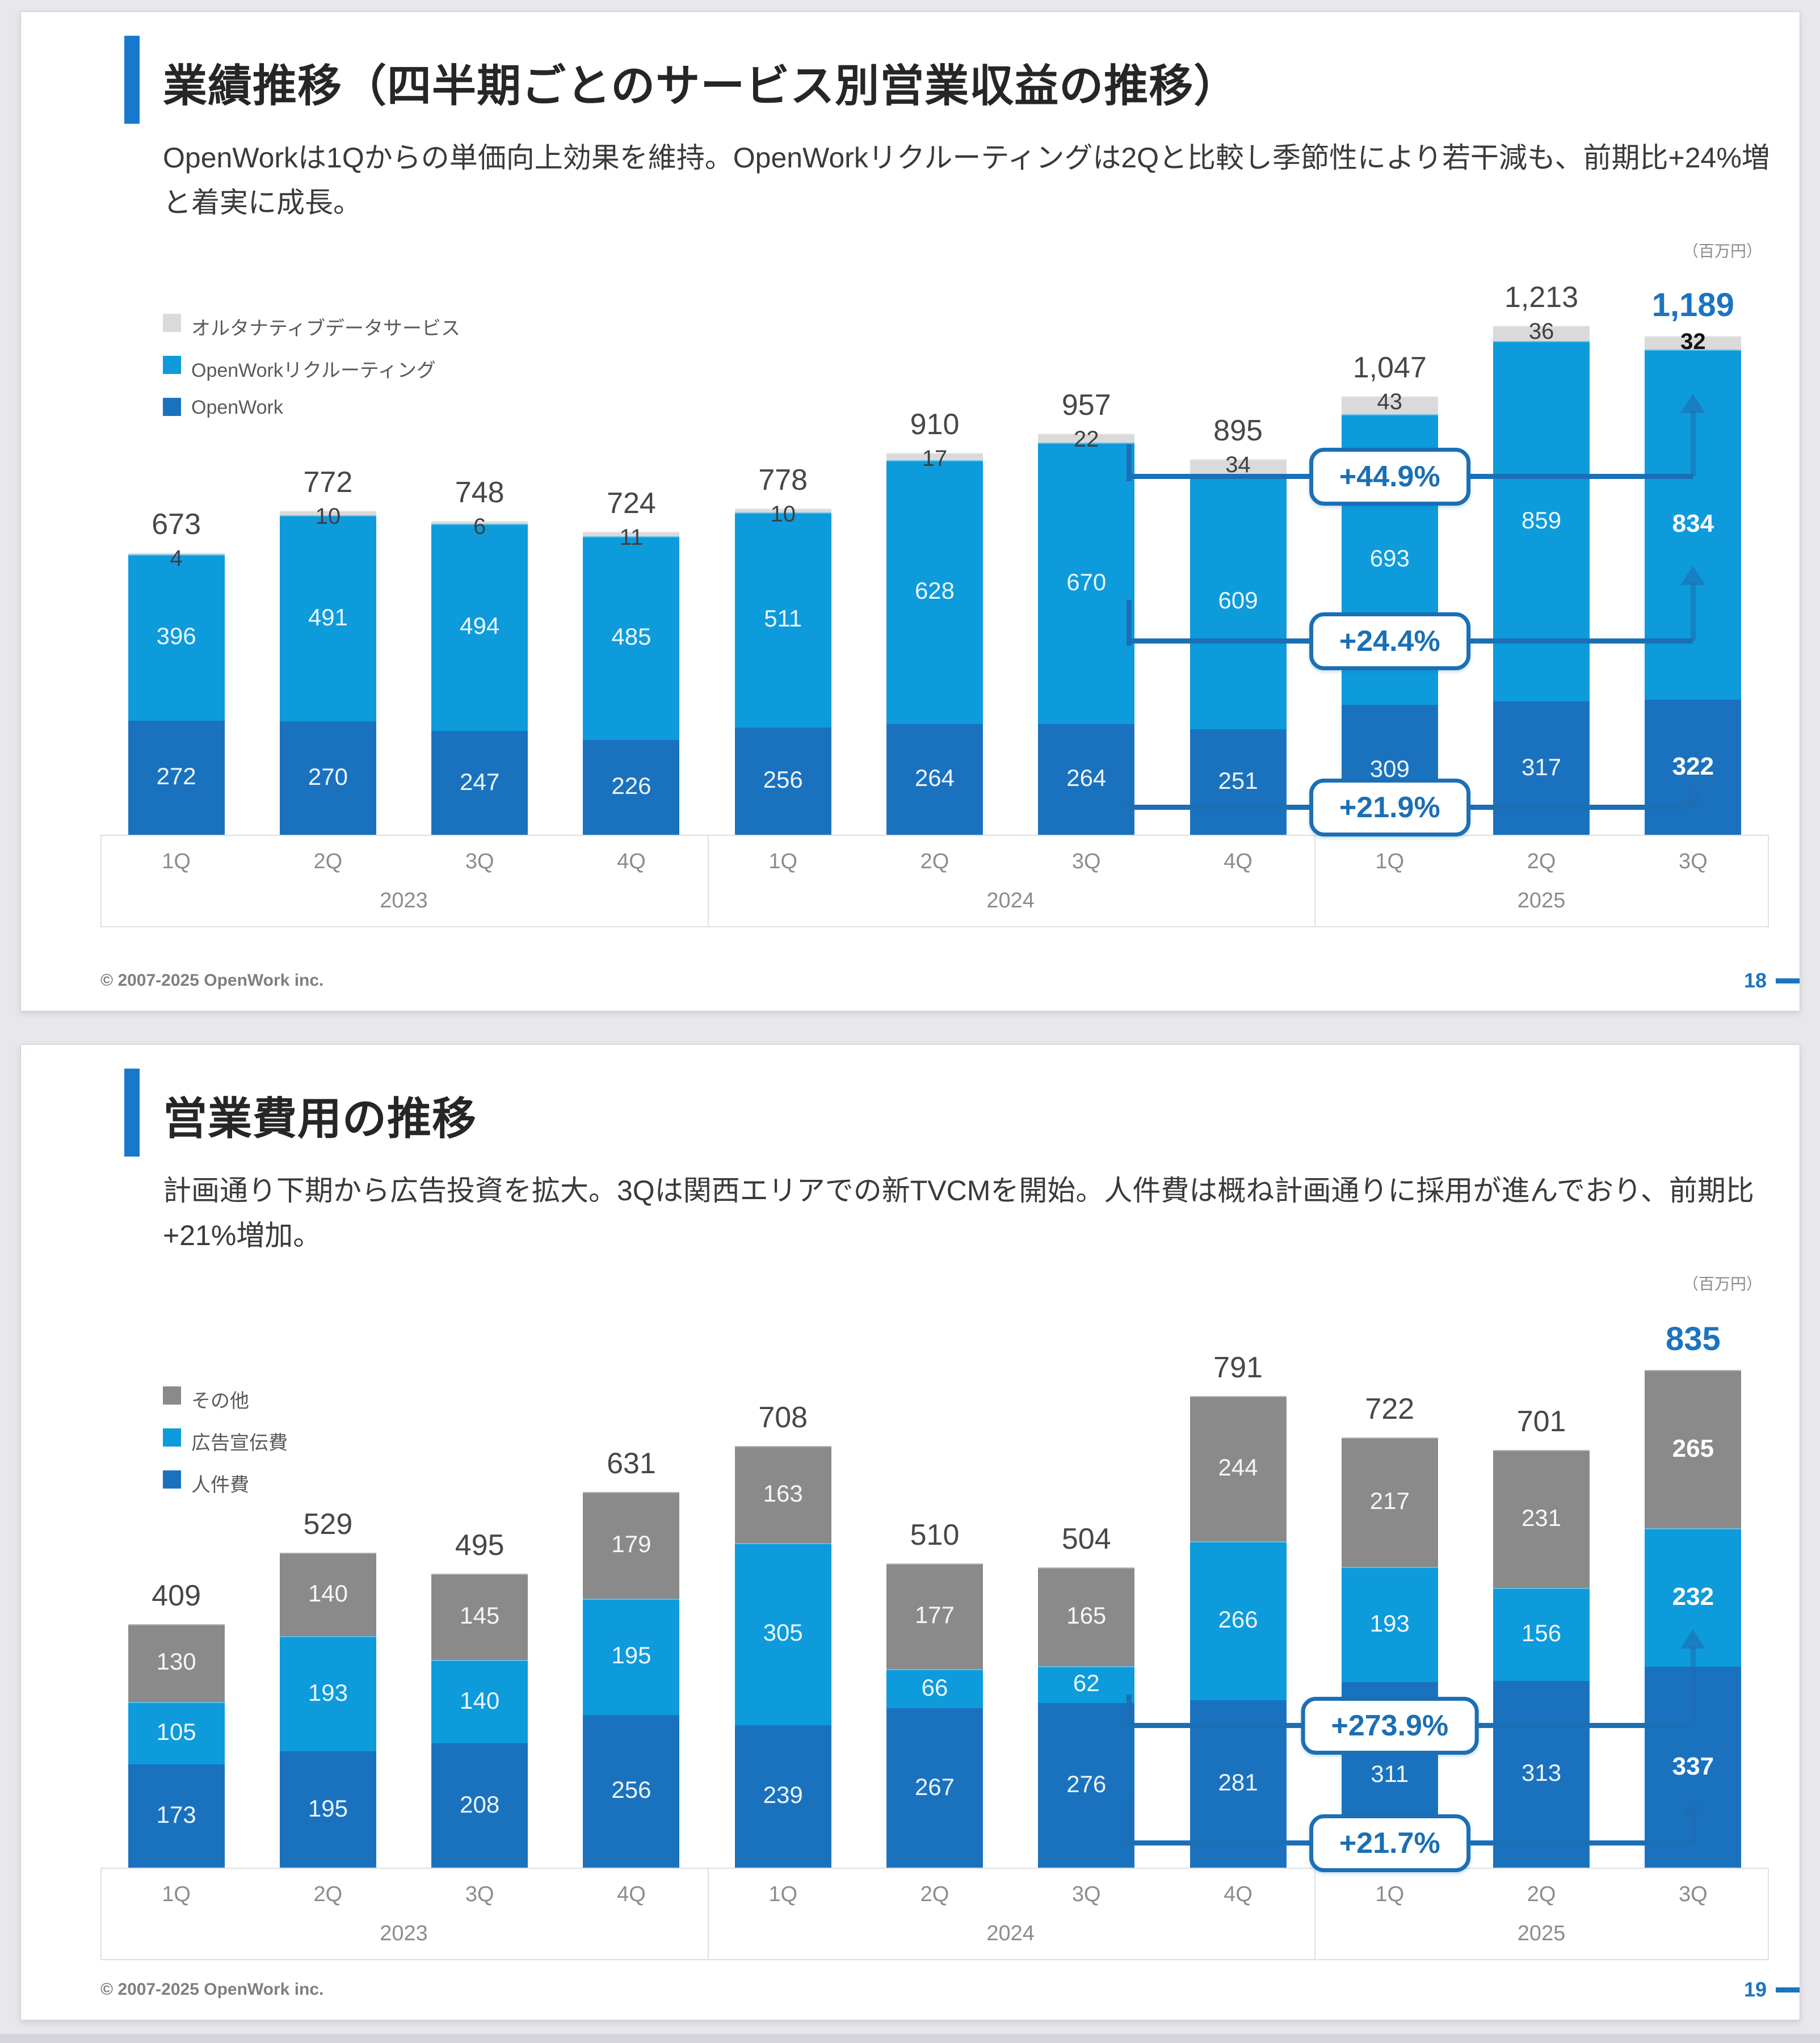 This screenshot has width=1820, height=2043. I want to click on bar-total-label: 631, so click(631, 1463).